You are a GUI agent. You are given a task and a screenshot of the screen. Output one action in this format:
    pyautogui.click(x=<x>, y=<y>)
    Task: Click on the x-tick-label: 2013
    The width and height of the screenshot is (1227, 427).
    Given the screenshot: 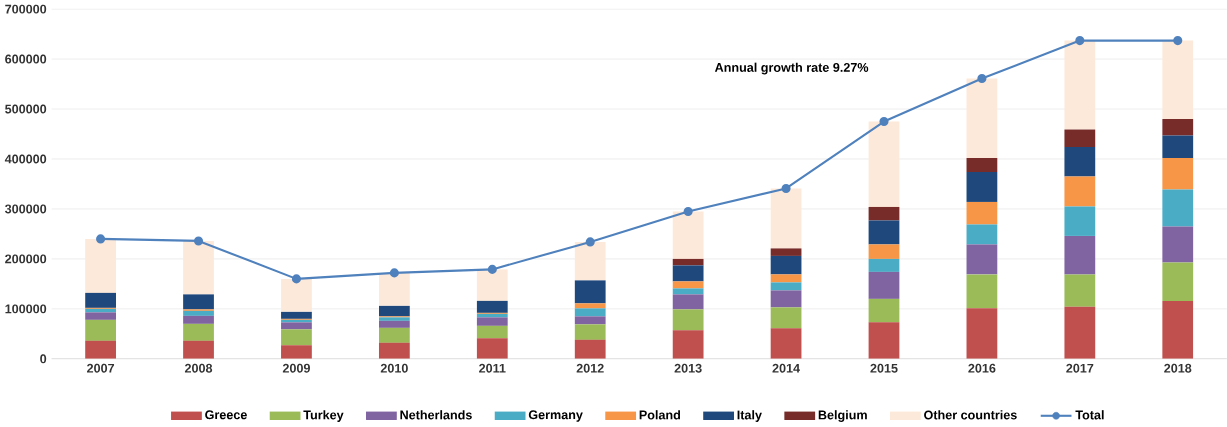 What is the action you would take?
    pyautogui.click(x=688, y=368)
    